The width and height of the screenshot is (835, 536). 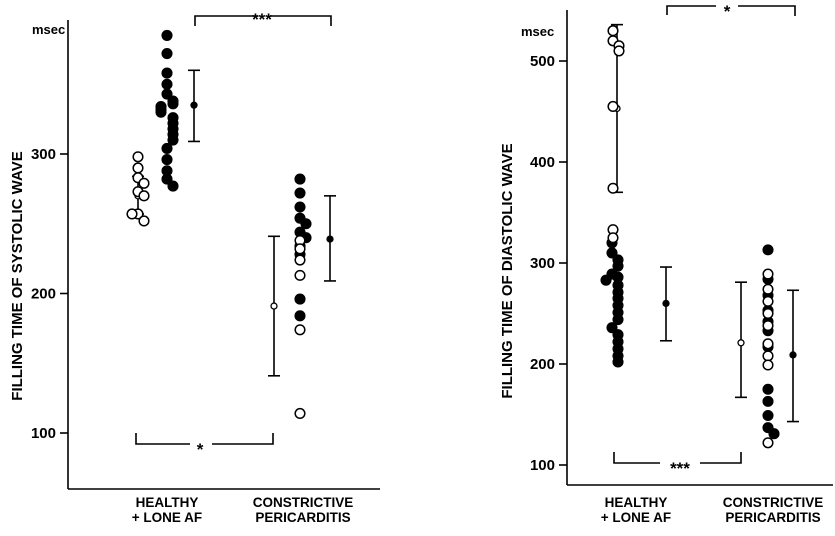 I want to click on significance-bracket-bottom-right-diastolic, so click(x=721, y=458).